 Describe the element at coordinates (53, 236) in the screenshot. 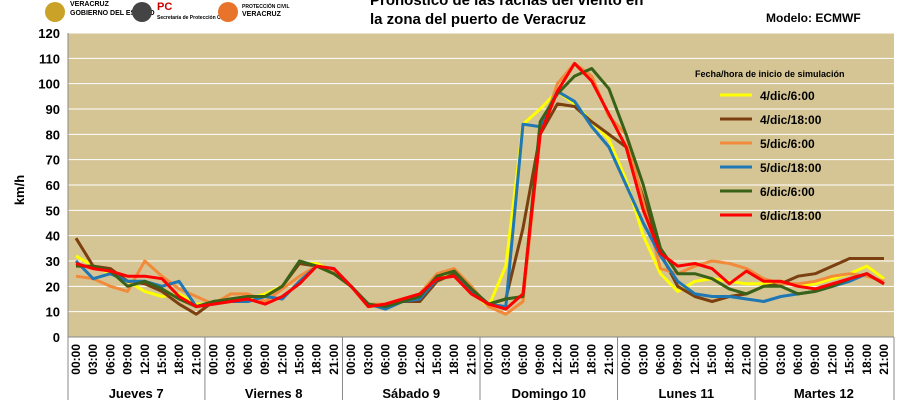

I see `y-tick-label: 40` at that location.